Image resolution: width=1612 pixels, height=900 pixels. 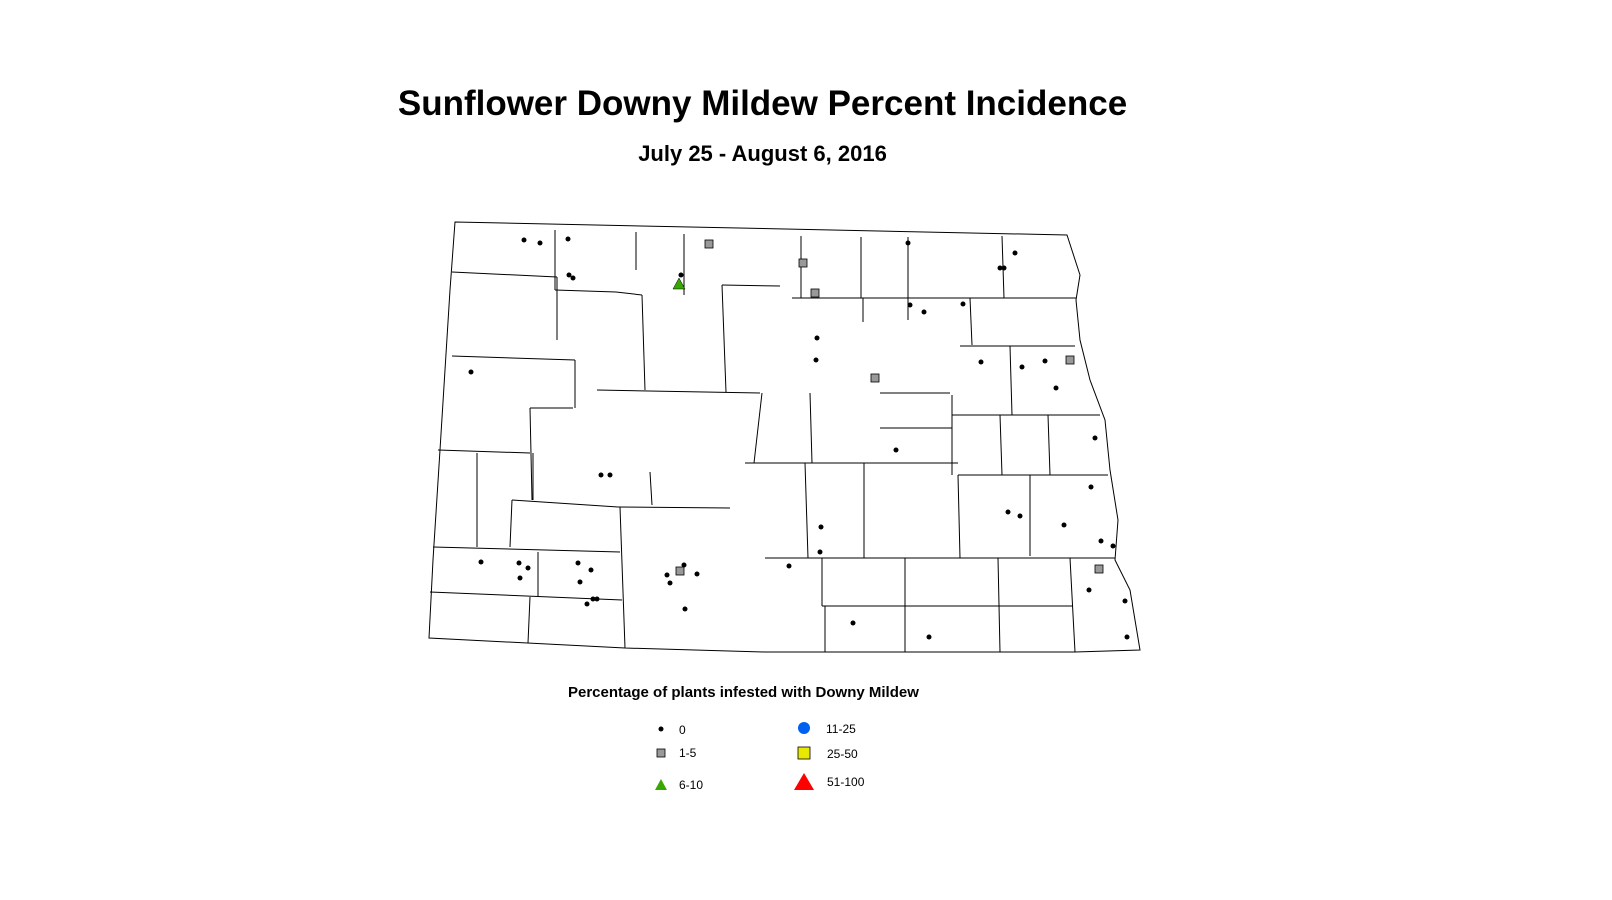 What do you see at coordinates (691, 785) in the screenshot?
I see `legend-label-6-10: 6-10` at bounding box center [691, 785].